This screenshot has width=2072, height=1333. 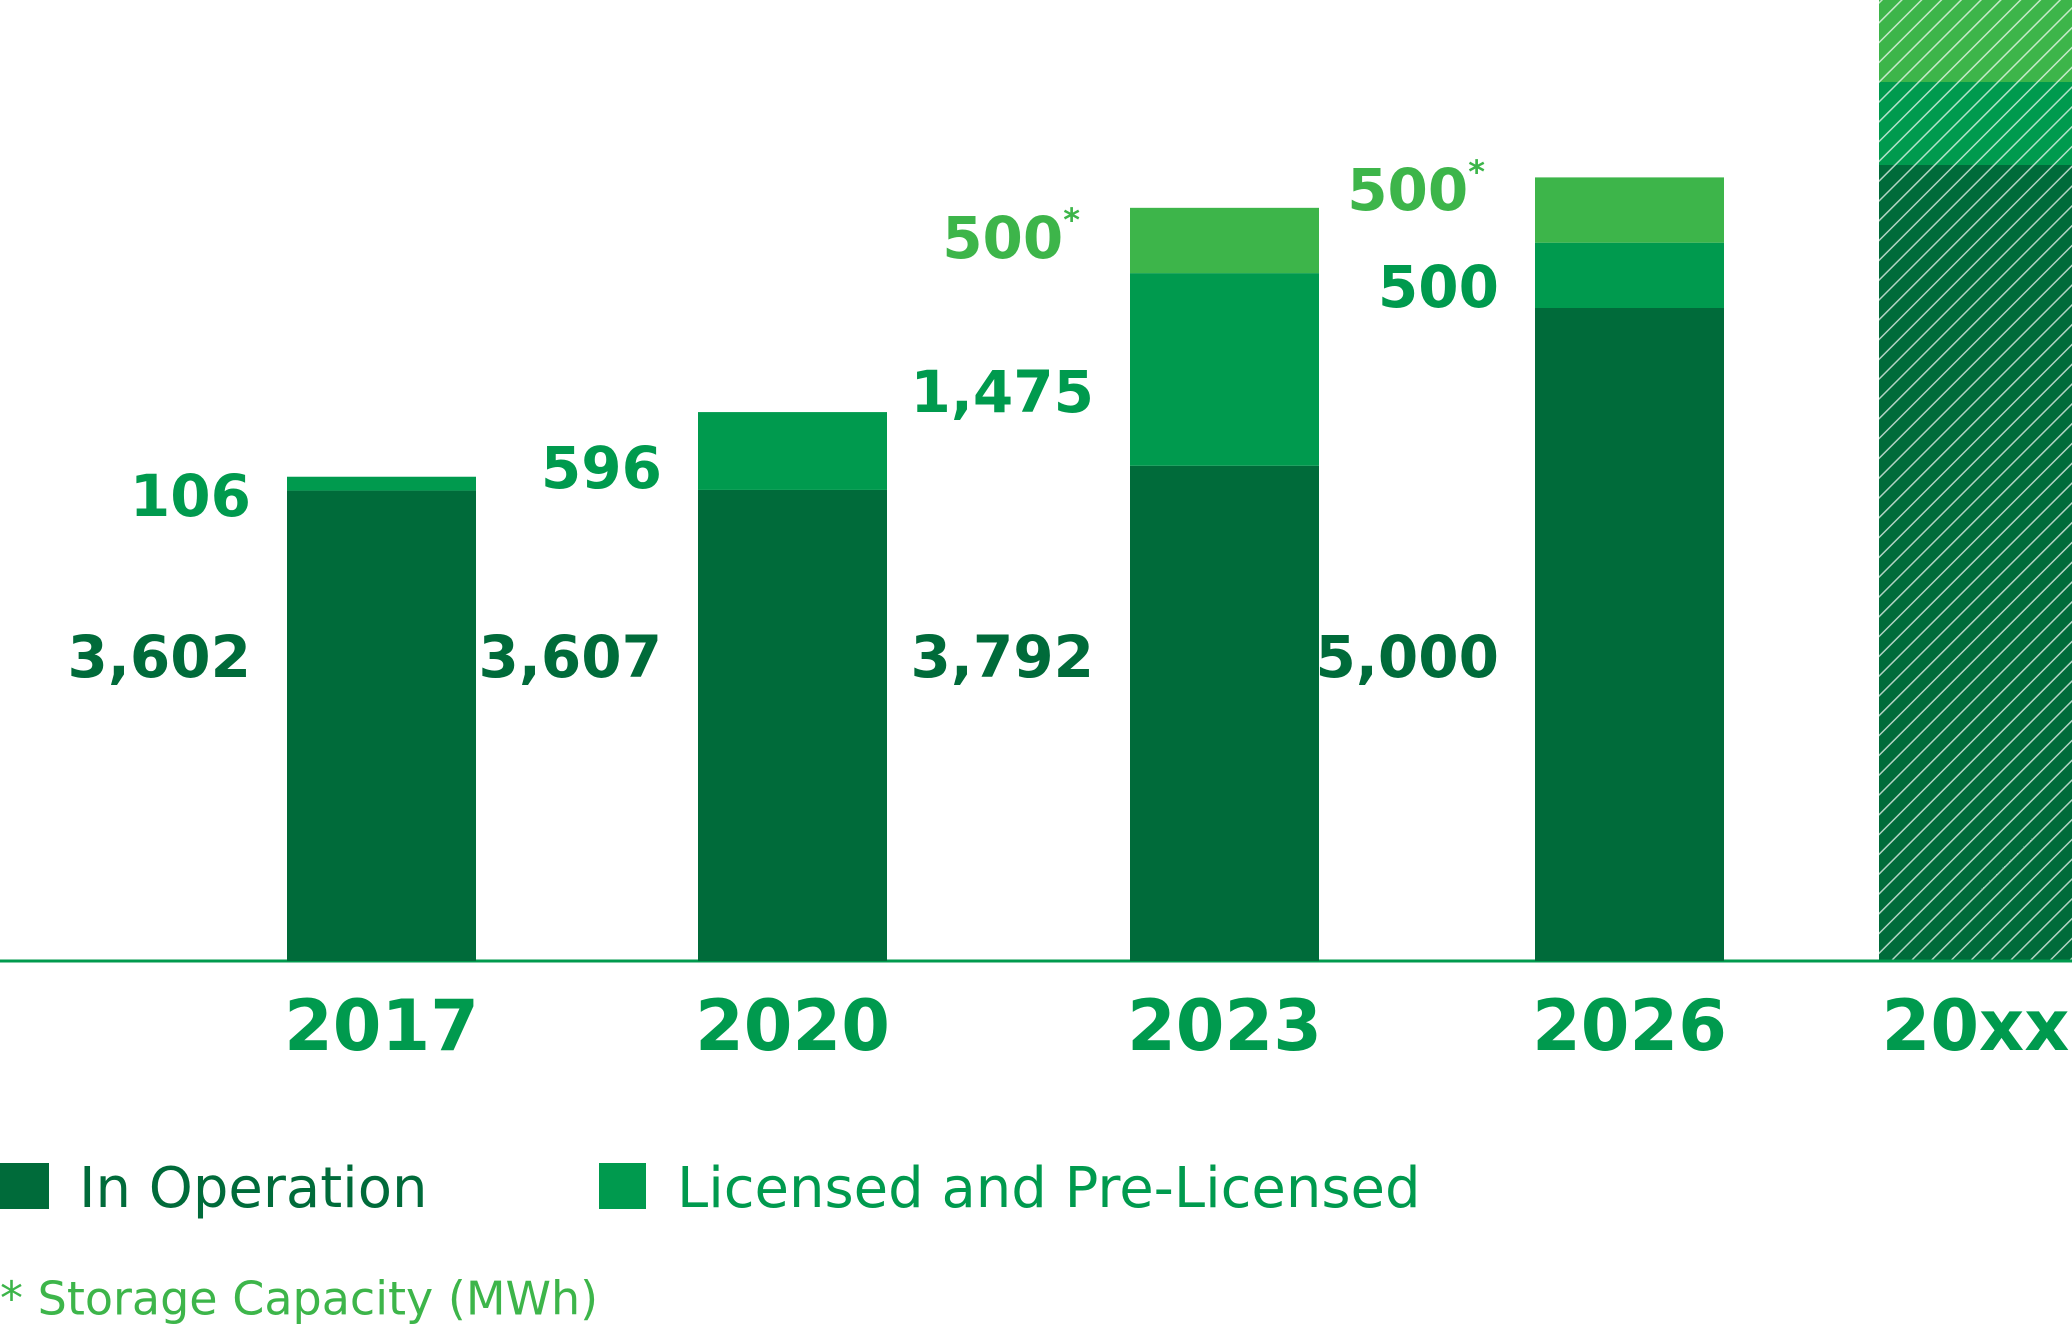 What do you see at coordinates (1975, 480) in the screenshot?
I see `future-bar` at bounding box center [1975, 480].